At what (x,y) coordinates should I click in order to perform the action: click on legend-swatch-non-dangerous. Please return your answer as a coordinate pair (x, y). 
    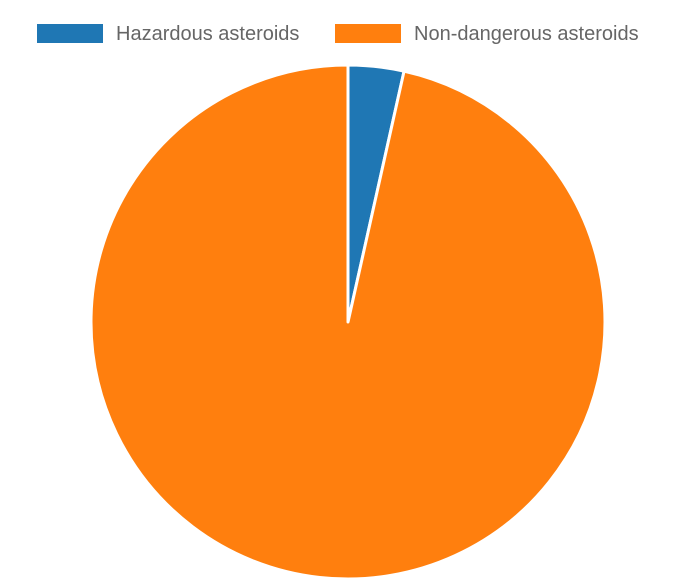
    Looking at the image, I should click on (368, 33).